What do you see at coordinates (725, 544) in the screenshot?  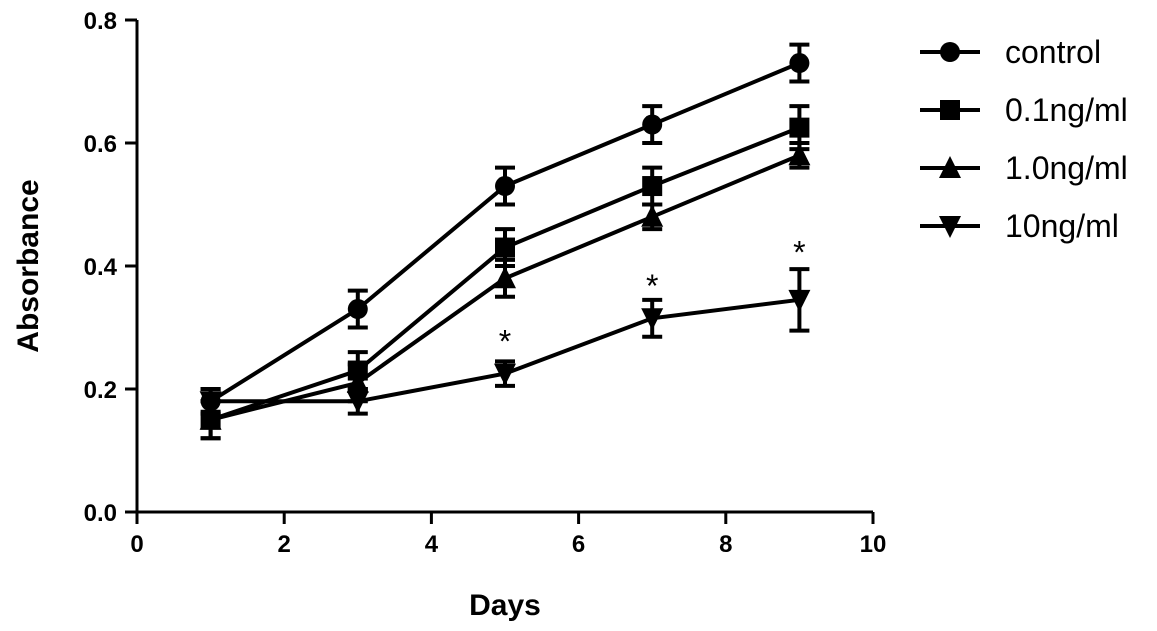 I see `x-tick-label: 8` at bounding box center [725, 544].